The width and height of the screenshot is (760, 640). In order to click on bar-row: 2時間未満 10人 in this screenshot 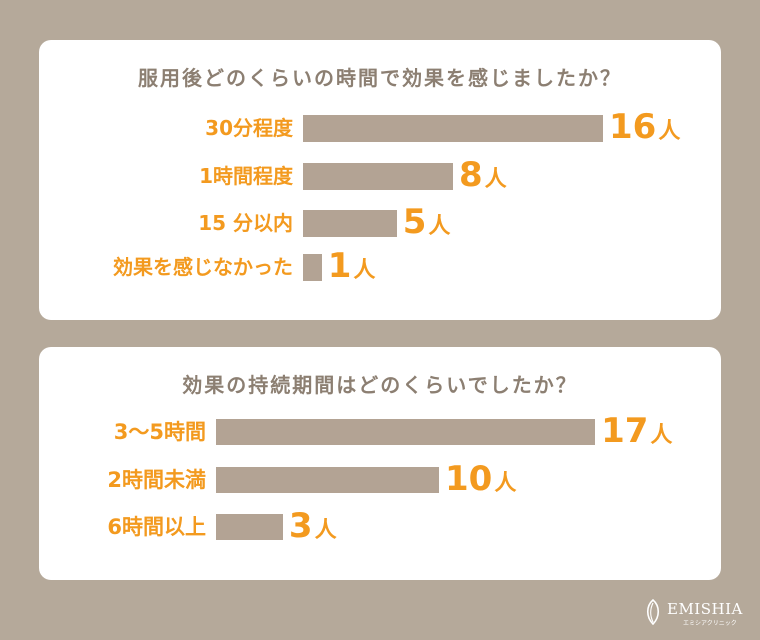, I will do `click(380, 479)`.